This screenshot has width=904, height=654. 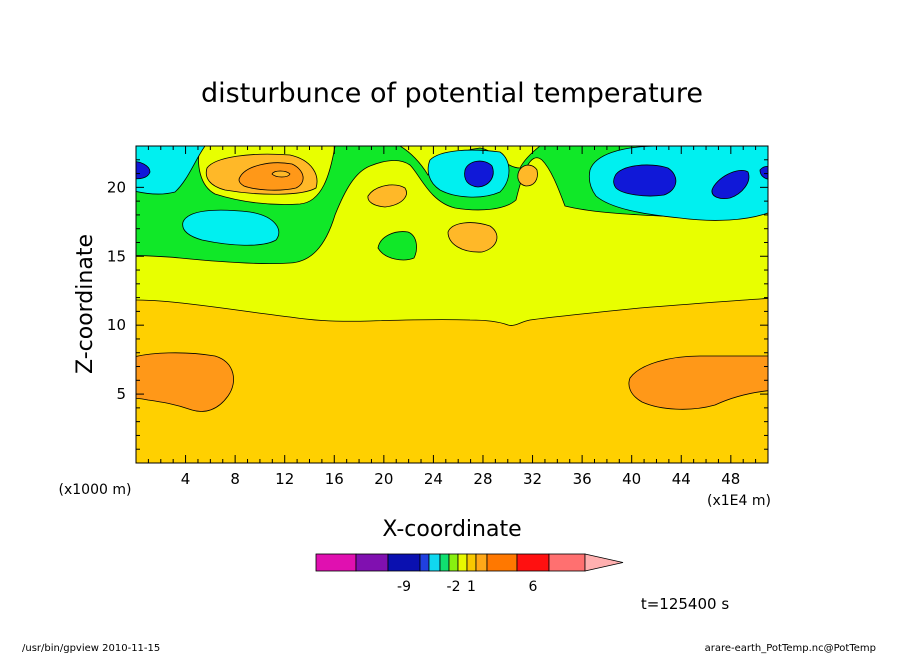 I want to click on x-tick-label: 4, so click(x=186, y=479).